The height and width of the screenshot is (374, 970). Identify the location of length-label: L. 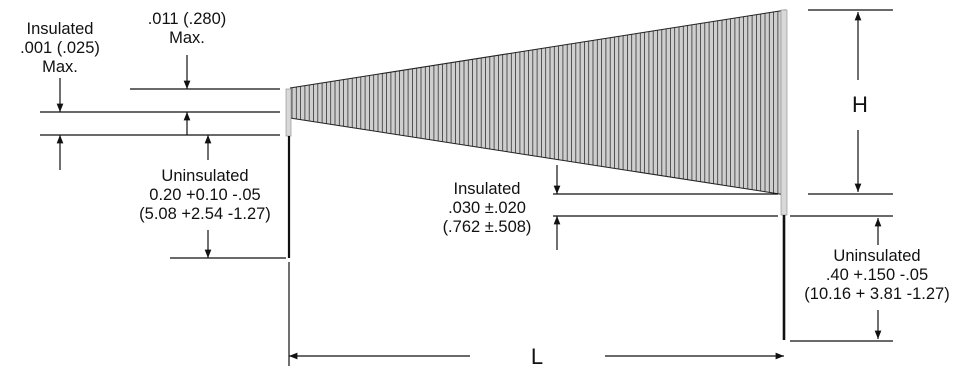
(537, 356).